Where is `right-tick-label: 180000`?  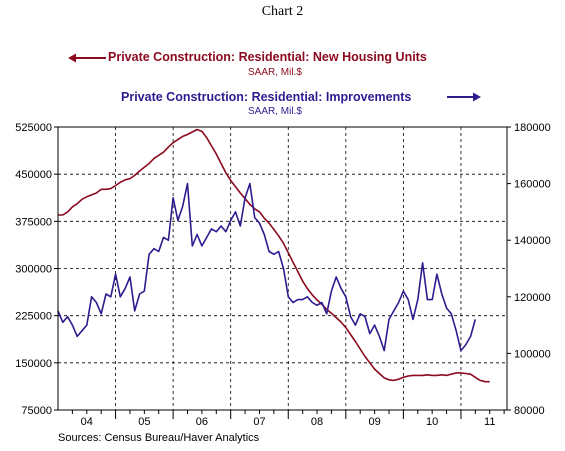
right-tick-label: 180000 is located at coordinates (532, 128).